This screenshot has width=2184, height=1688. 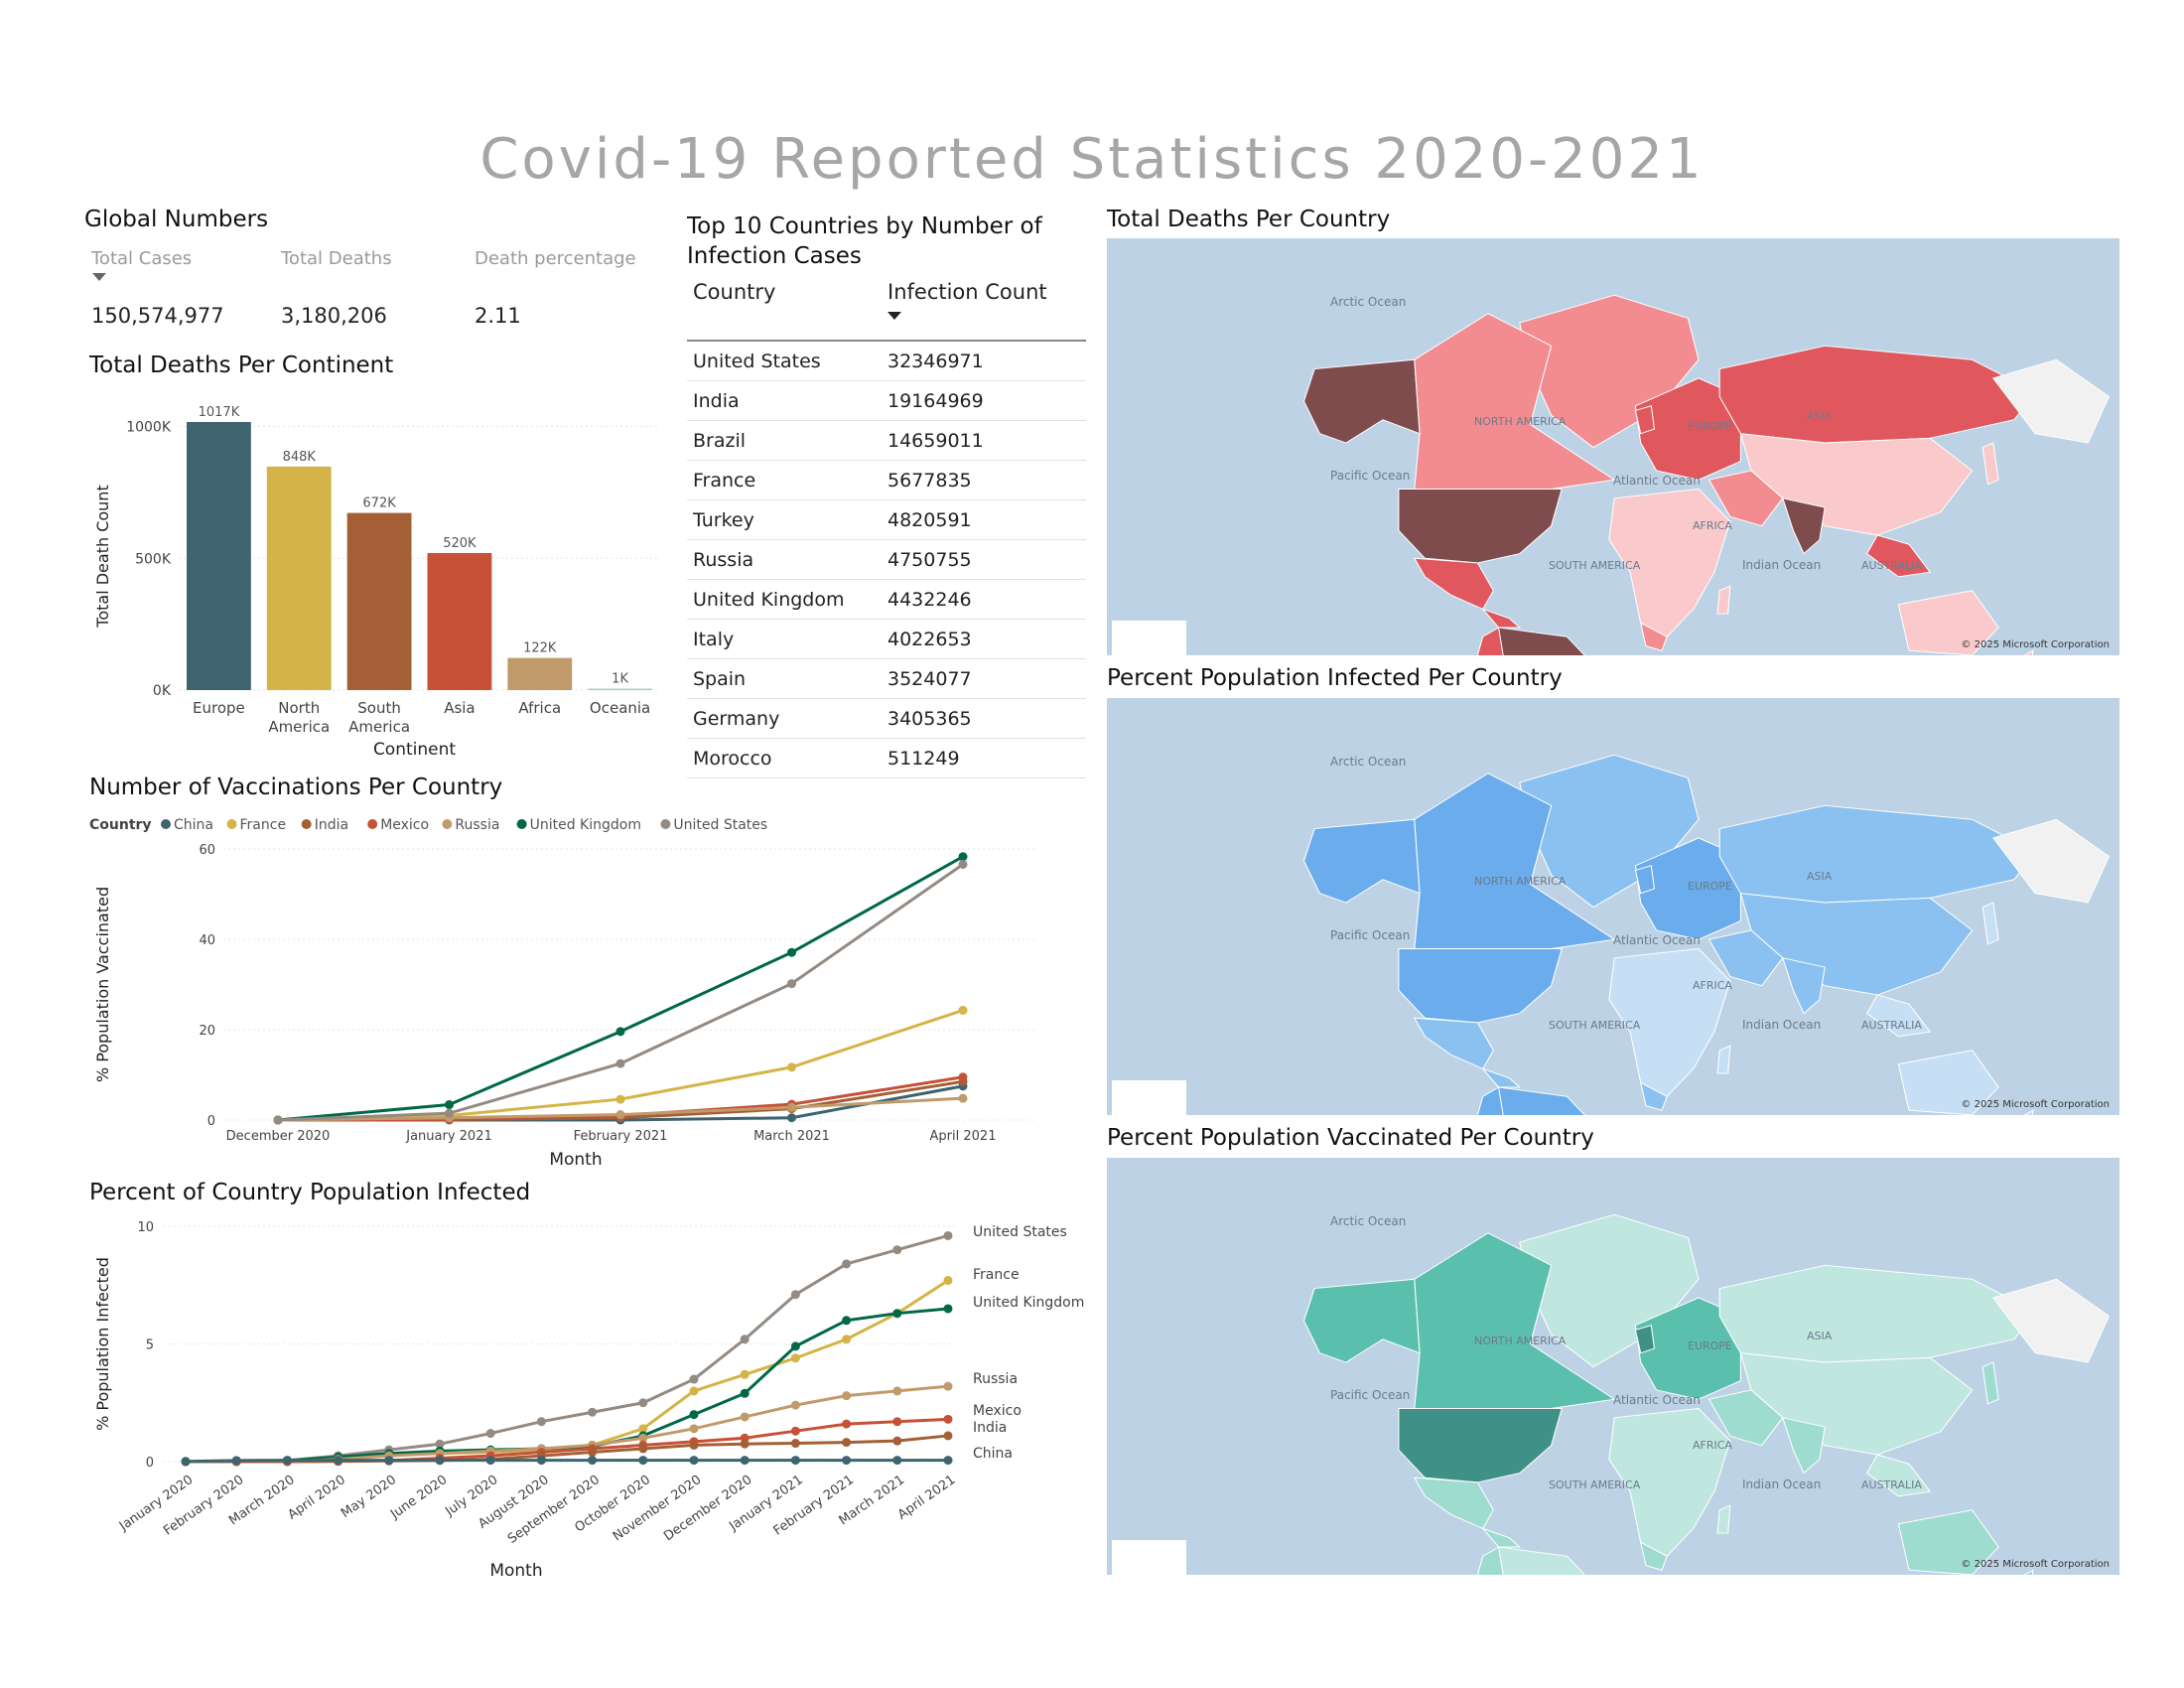 I want to click on map-label: Pacific Ocean, so click(x=1370, y=1395).